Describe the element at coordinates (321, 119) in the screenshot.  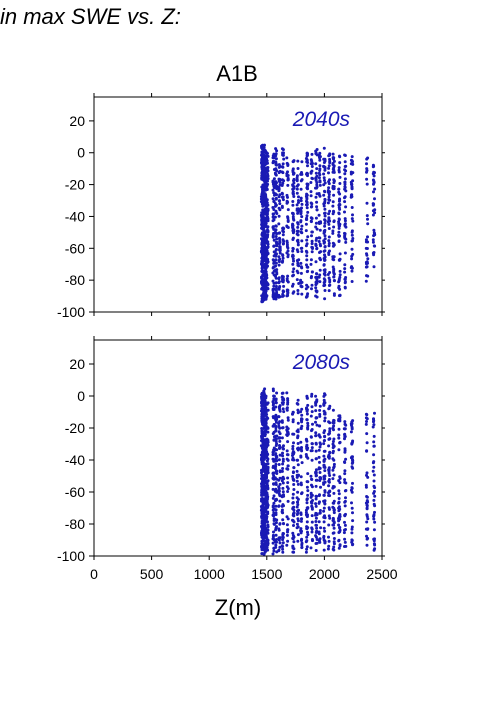
I see `panel-label: 2040s` at that location.